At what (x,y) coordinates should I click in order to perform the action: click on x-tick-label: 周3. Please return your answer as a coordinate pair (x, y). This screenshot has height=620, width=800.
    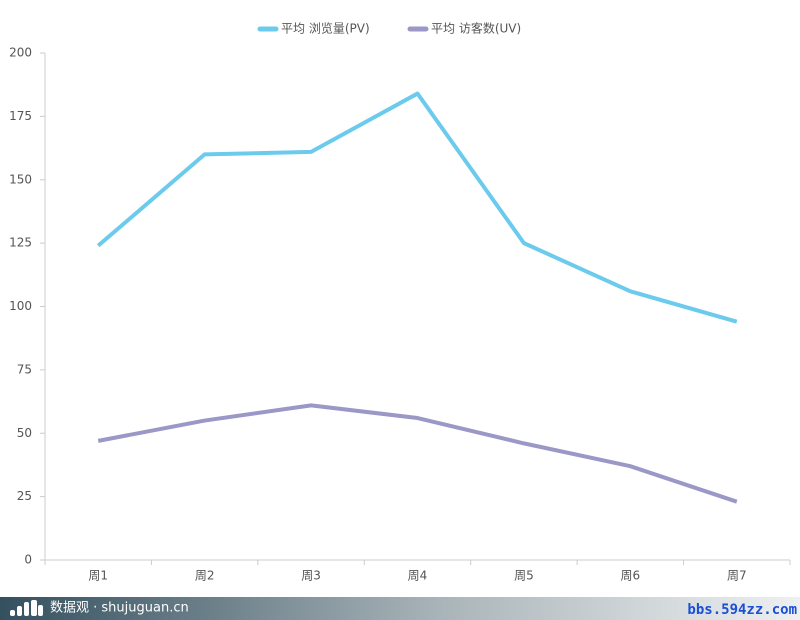
    Looking at the image, I should click on (311, 576).